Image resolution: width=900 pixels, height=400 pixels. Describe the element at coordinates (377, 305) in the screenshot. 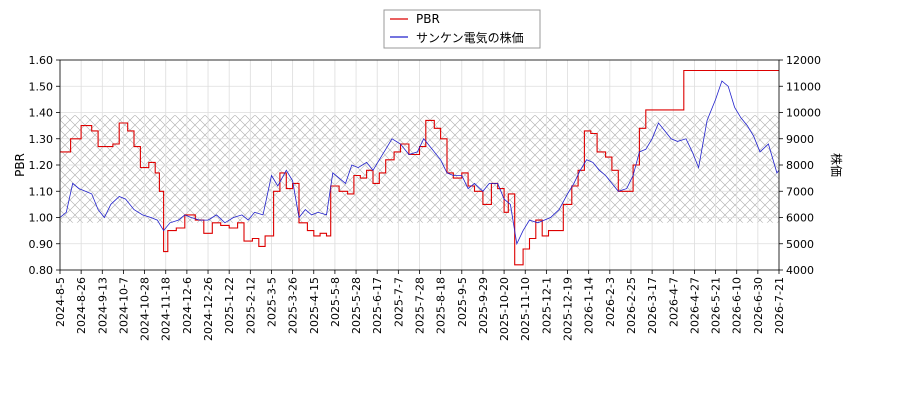

I see `x-tick-label: 2025-6-17` at that location.